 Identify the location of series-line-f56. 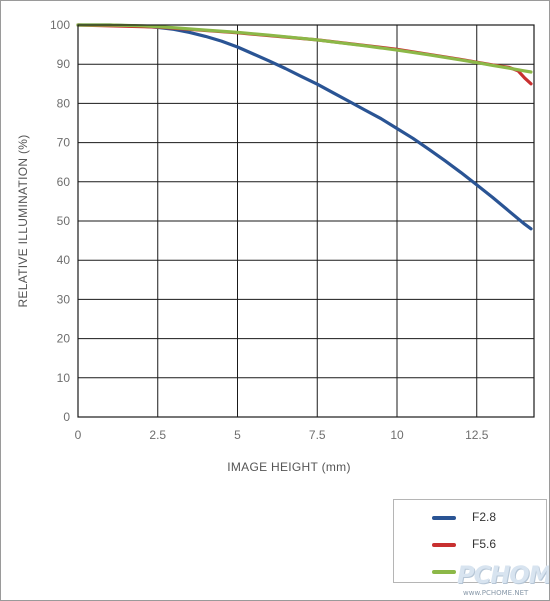
(304, 54).